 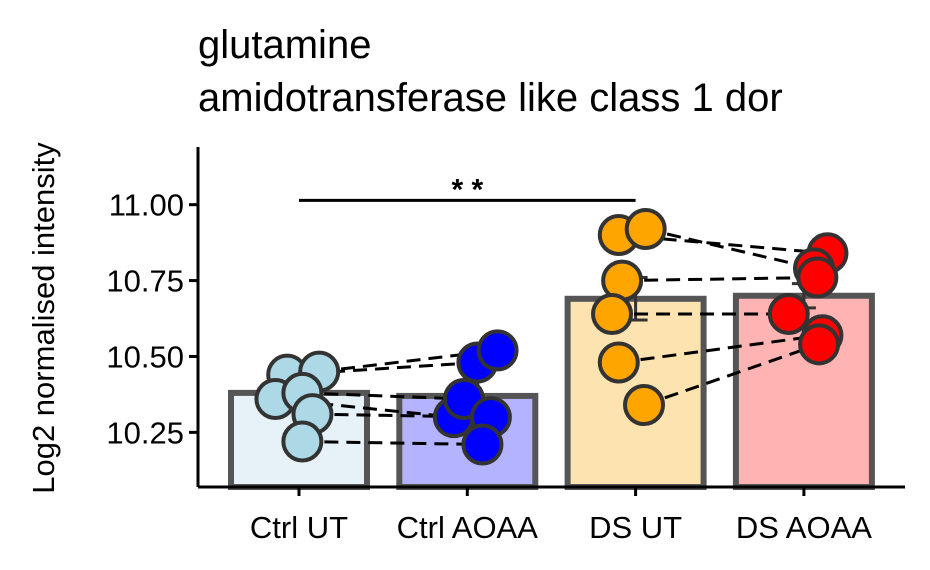 What do you see at coordinates (145, 281) in the screenshot?
I see `y-tick-label-2: 10.75` at bounding box center [145, 281].